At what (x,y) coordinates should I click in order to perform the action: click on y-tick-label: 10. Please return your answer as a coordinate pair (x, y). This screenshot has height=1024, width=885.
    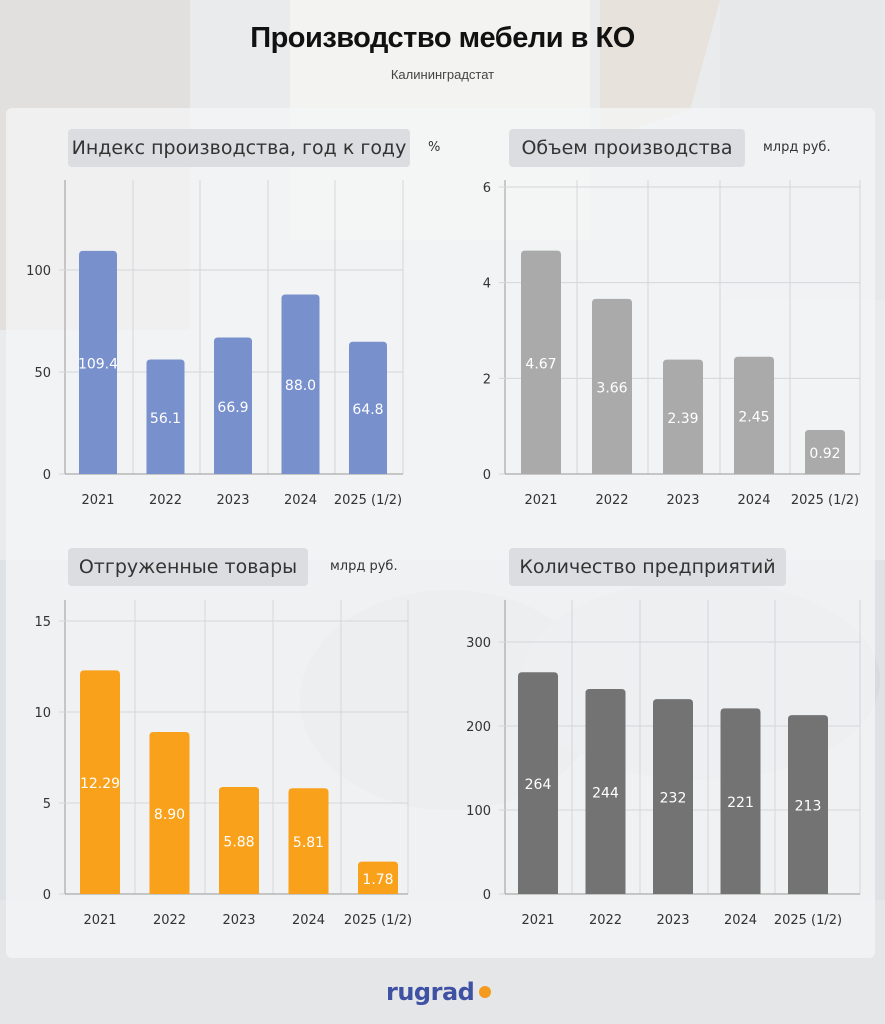
    Looking at the image, I should click on (42, 713).